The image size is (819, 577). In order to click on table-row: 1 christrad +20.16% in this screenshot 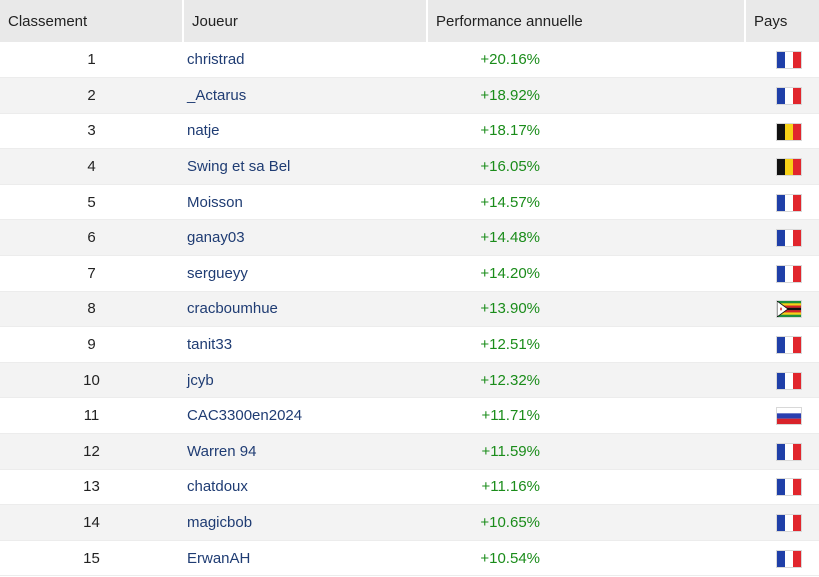, I will do `click(409, 60)`.